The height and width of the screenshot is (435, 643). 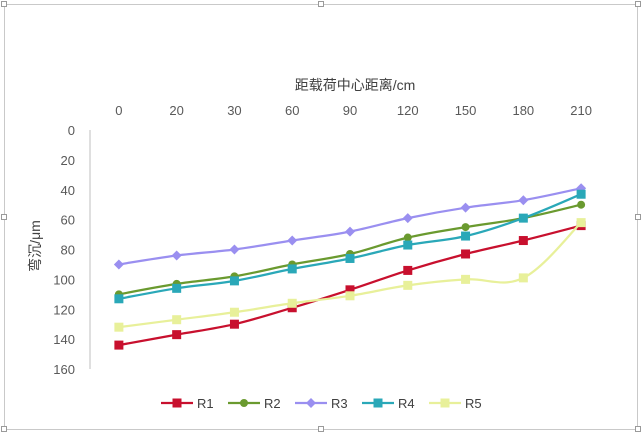 I want to click on x-tick-label: 90, so click(x=350, y=110).